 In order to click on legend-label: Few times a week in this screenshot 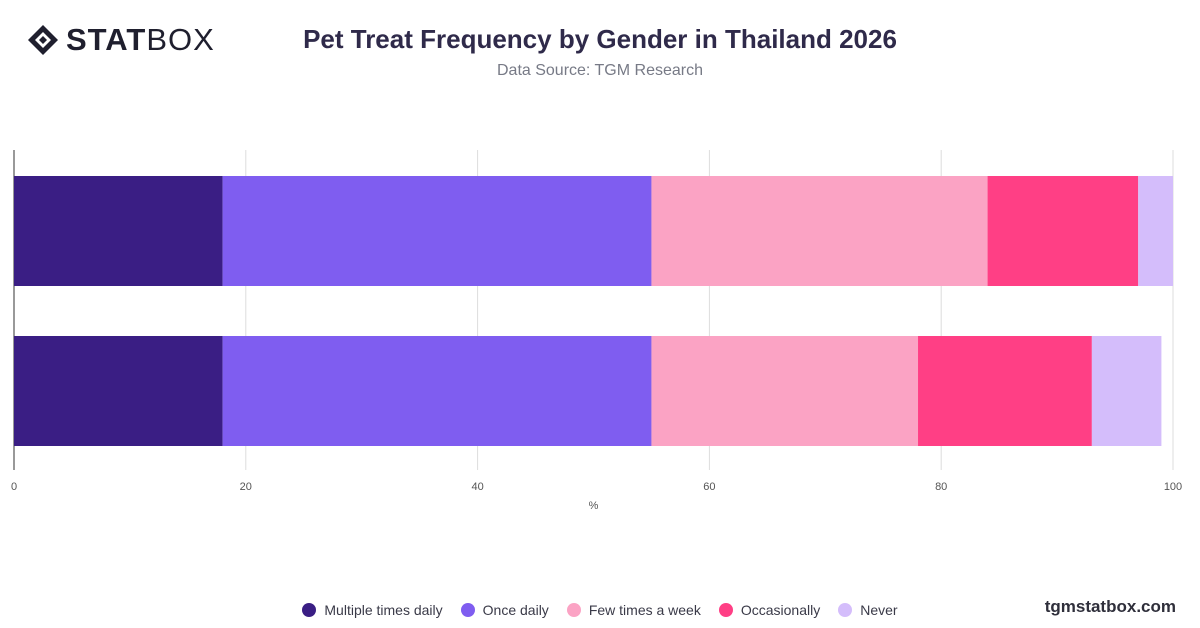, I will do `click(644, 610)`.